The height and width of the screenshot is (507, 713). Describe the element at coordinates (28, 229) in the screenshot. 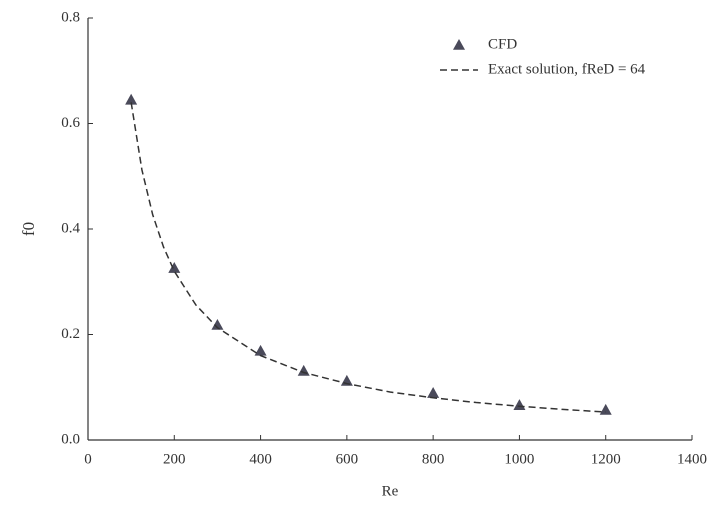

I see `y-axis-label: f0` at that location.